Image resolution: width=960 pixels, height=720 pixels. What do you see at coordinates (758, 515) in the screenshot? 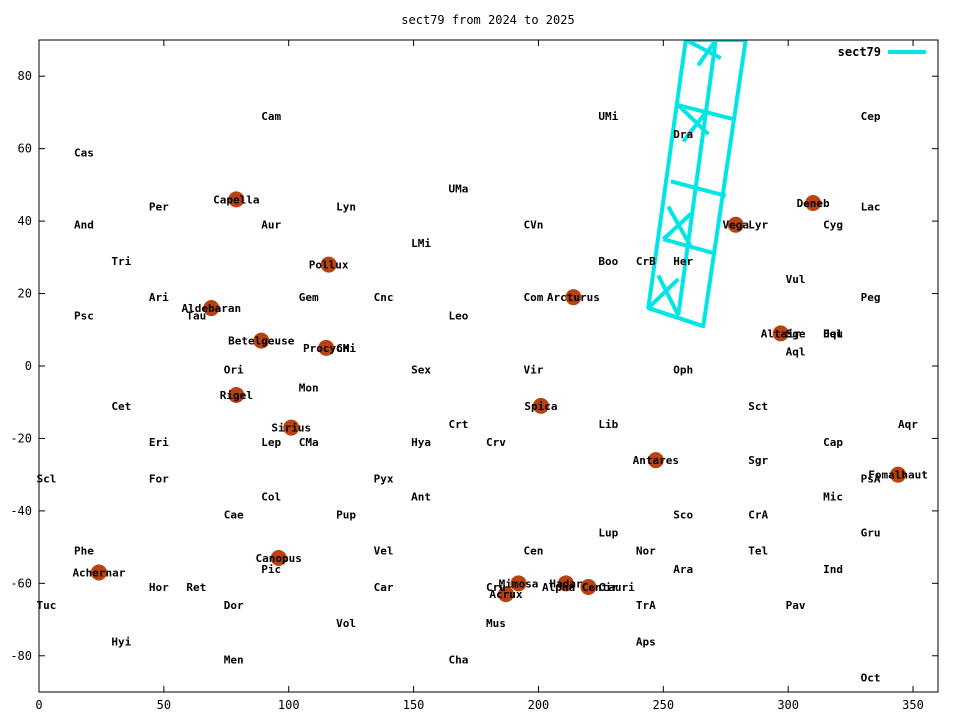
I see `constellation-label: CrA` at bounding box center [758, 515].